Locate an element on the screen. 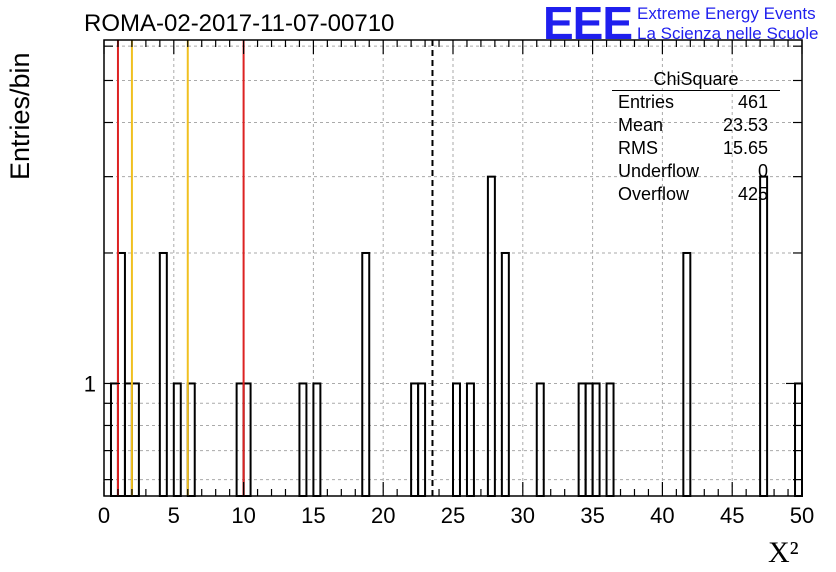  stats-value: 461 is located at coordinates (752, 102).